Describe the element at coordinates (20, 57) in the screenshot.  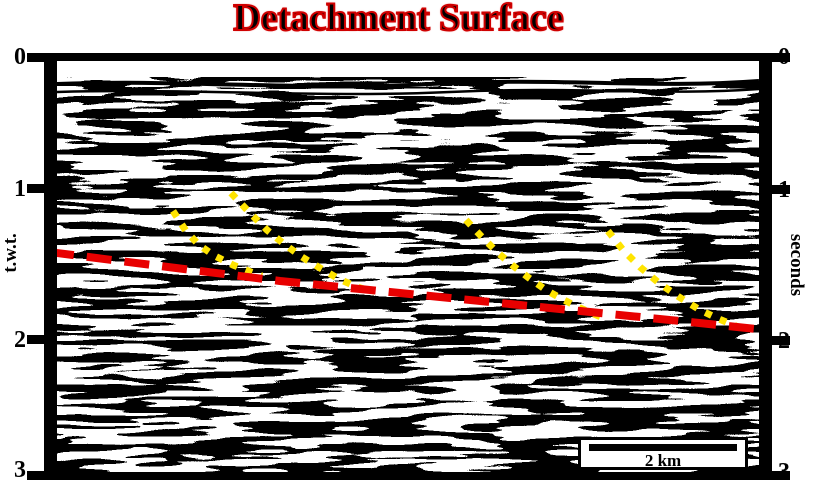
I see `tick-label-left-0: 0` at that location.